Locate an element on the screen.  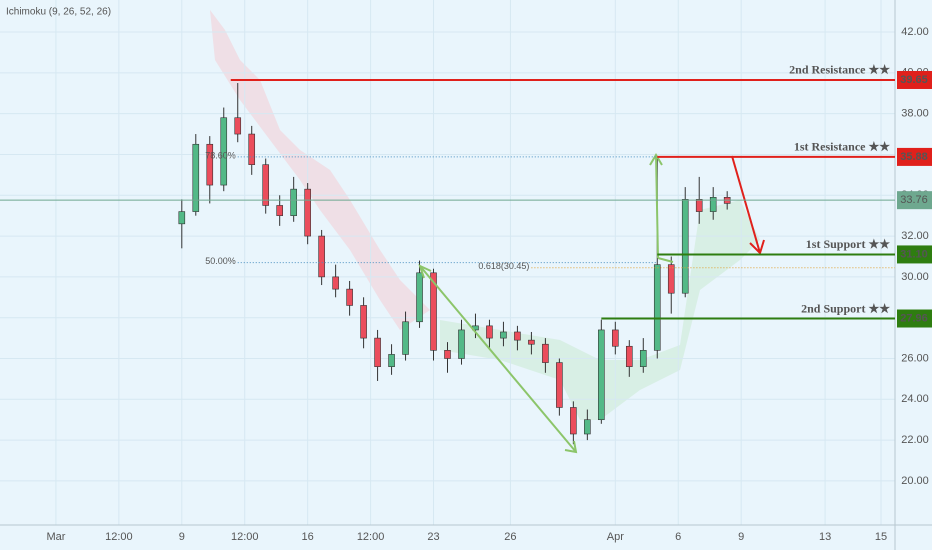
level-name: 1st Resistance ★★ is located at coordinates (842, 147).